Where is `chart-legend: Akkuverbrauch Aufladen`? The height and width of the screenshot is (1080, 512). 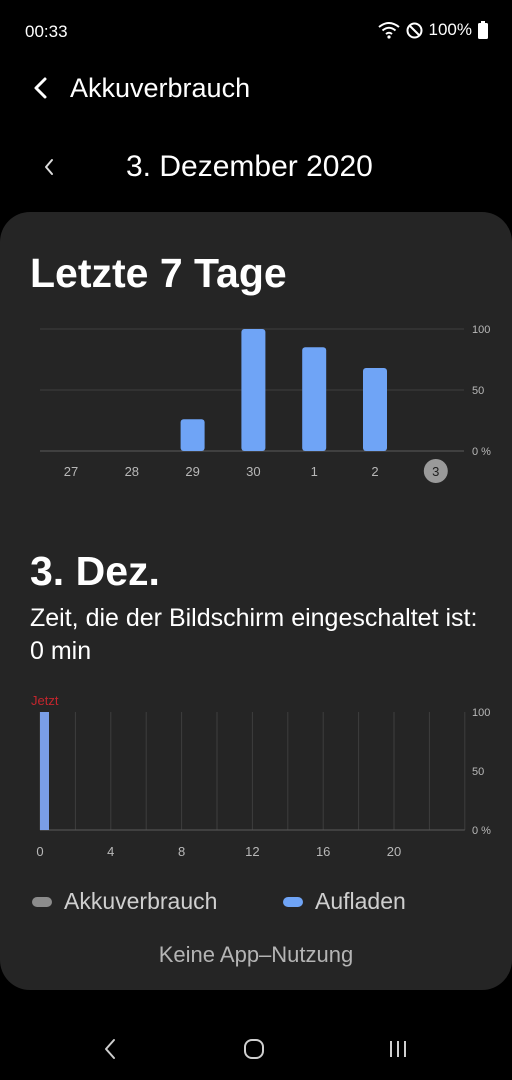 chart-legend: Akkuverbrauch Aufladen is located at coordinates (256, 903).